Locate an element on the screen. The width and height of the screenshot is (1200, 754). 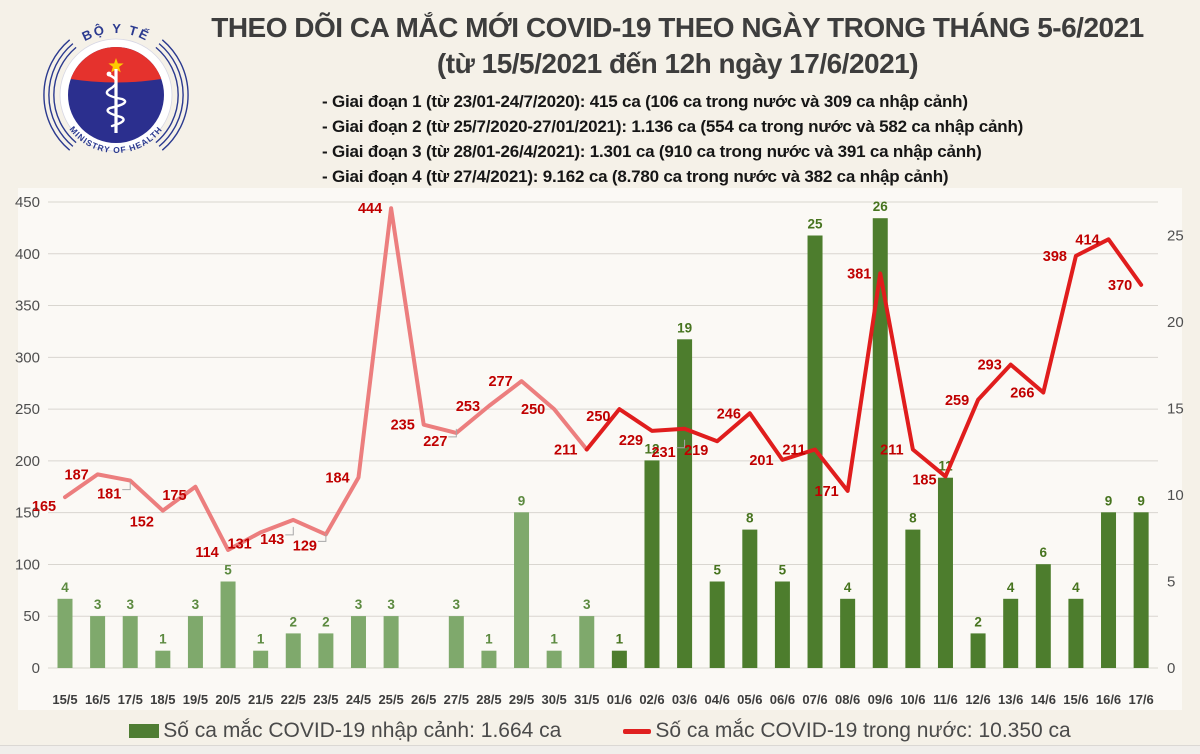
x-axis-label: 21/5 is located at coordinates (260, 699).